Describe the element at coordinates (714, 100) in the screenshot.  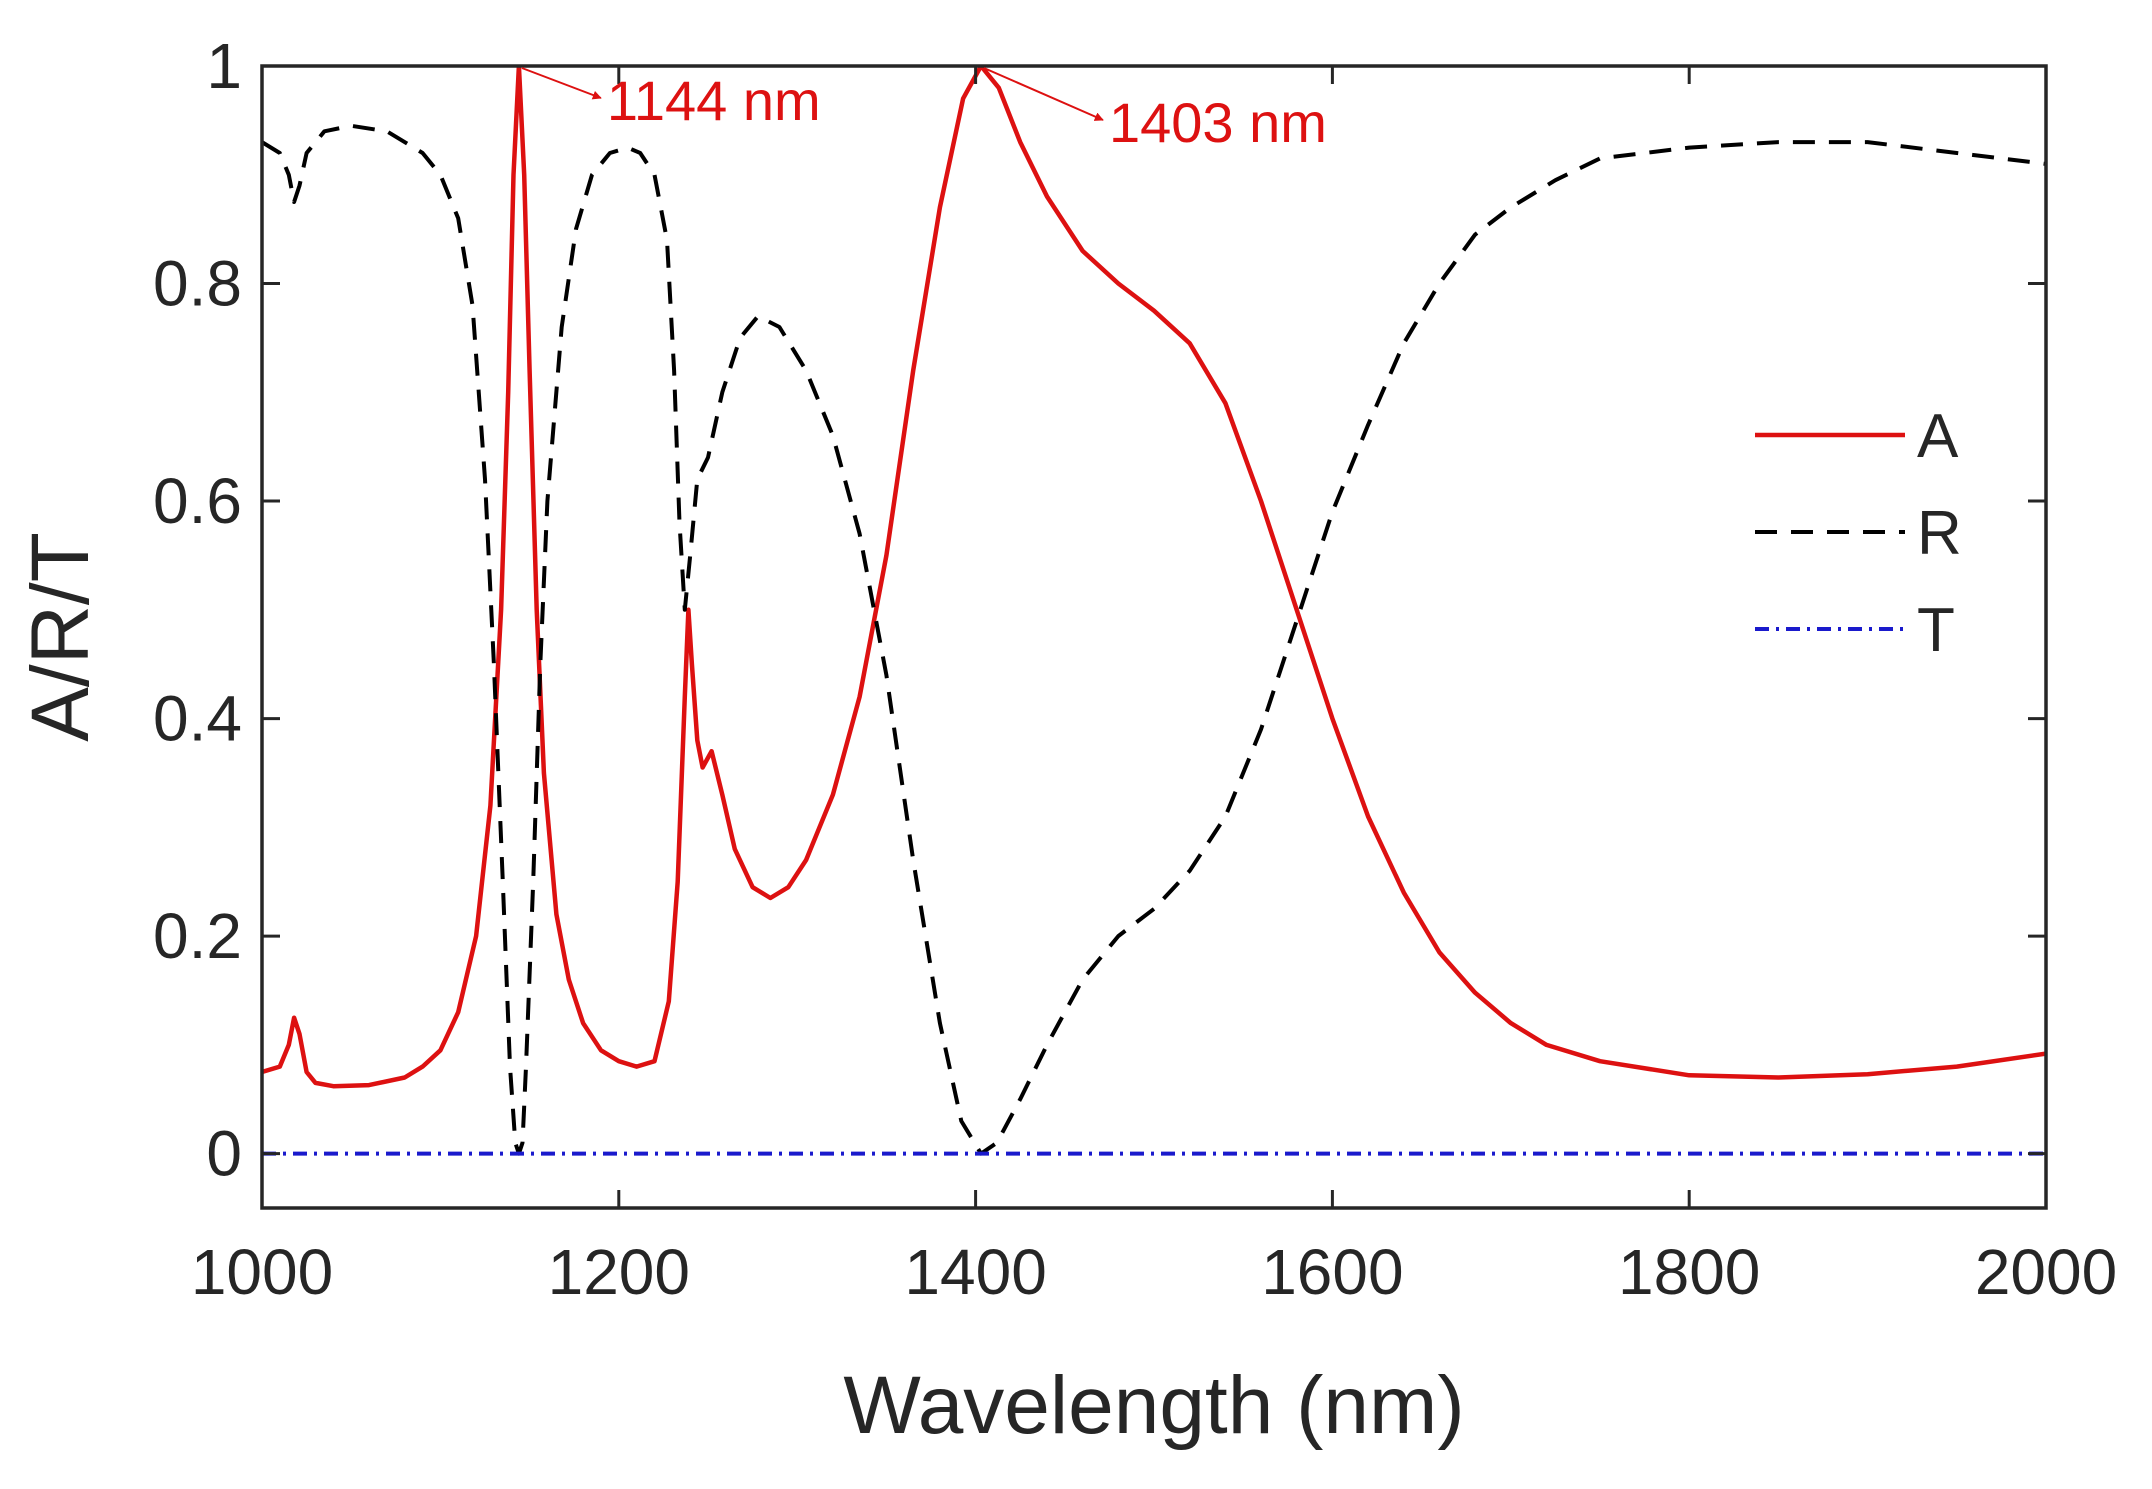
I see `peak-annotation-label: 1144 nm` at that location.